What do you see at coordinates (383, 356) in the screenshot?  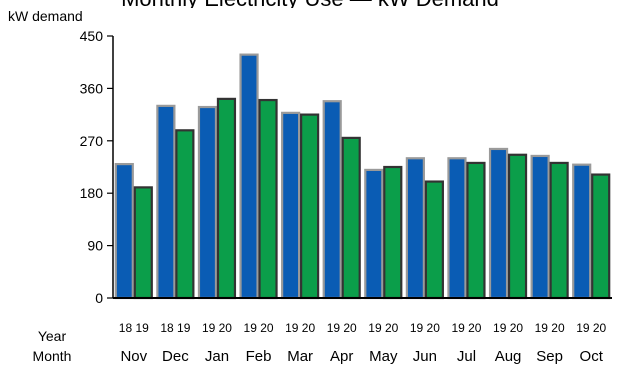 I see `x-month-label: May` at bounding box center [383, 356].